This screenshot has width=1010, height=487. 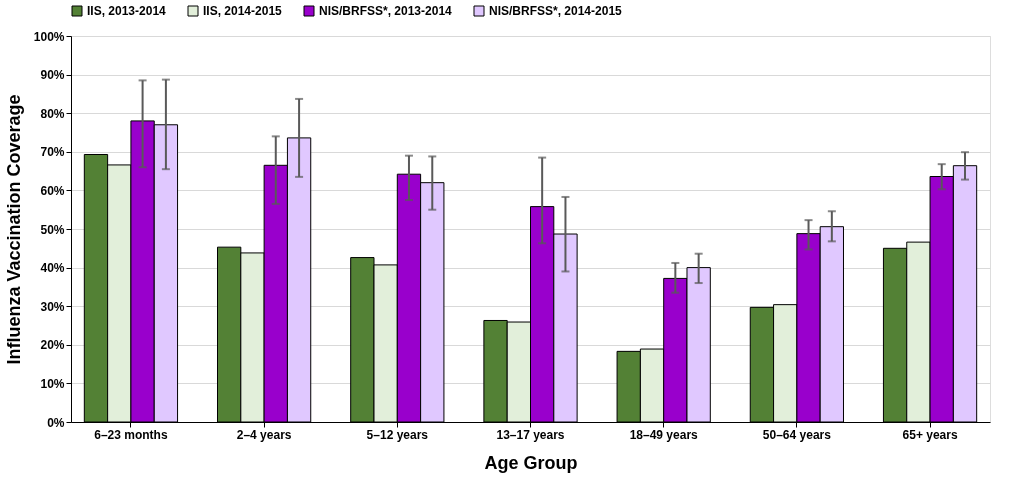 I want to click on y-tick-label: 80%, so click(x=52, y=113).